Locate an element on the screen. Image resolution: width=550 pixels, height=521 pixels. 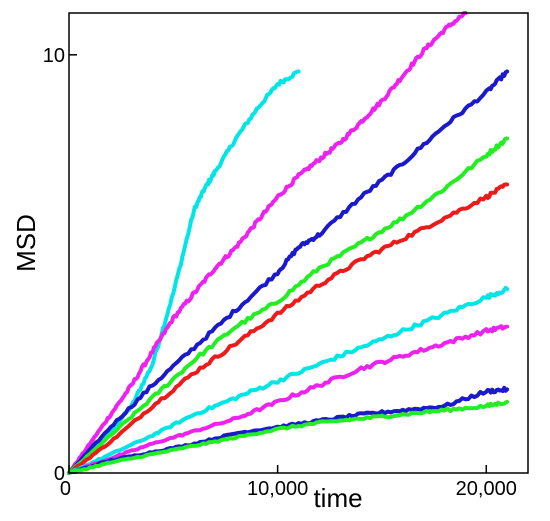
x-tick-label-1: 0 is located at coordinates (65, 489).